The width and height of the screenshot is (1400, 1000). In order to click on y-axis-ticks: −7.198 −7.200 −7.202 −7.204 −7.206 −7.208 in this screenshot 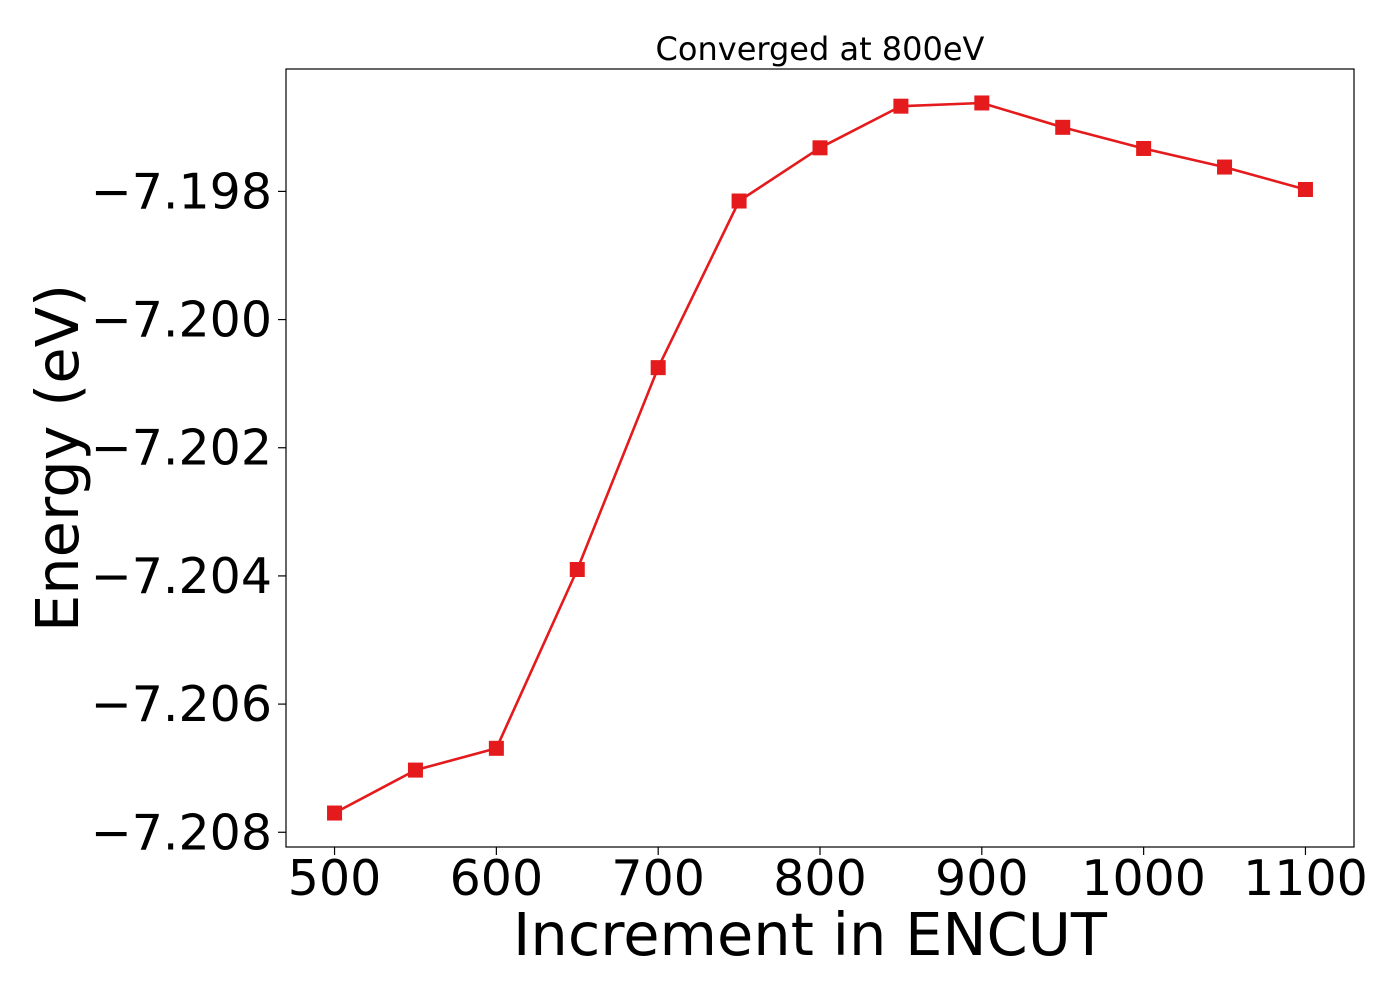, I will do `click(188, 512)`.